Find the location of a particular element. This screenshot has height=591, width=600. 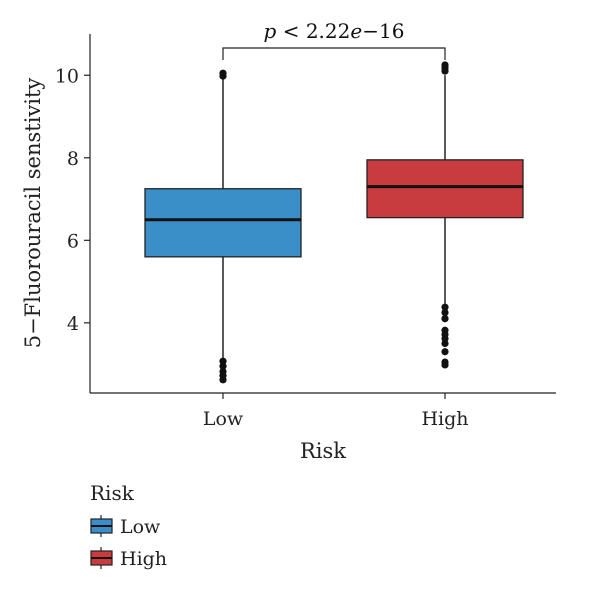

legend-label: High is located at coordinates (143, 559).